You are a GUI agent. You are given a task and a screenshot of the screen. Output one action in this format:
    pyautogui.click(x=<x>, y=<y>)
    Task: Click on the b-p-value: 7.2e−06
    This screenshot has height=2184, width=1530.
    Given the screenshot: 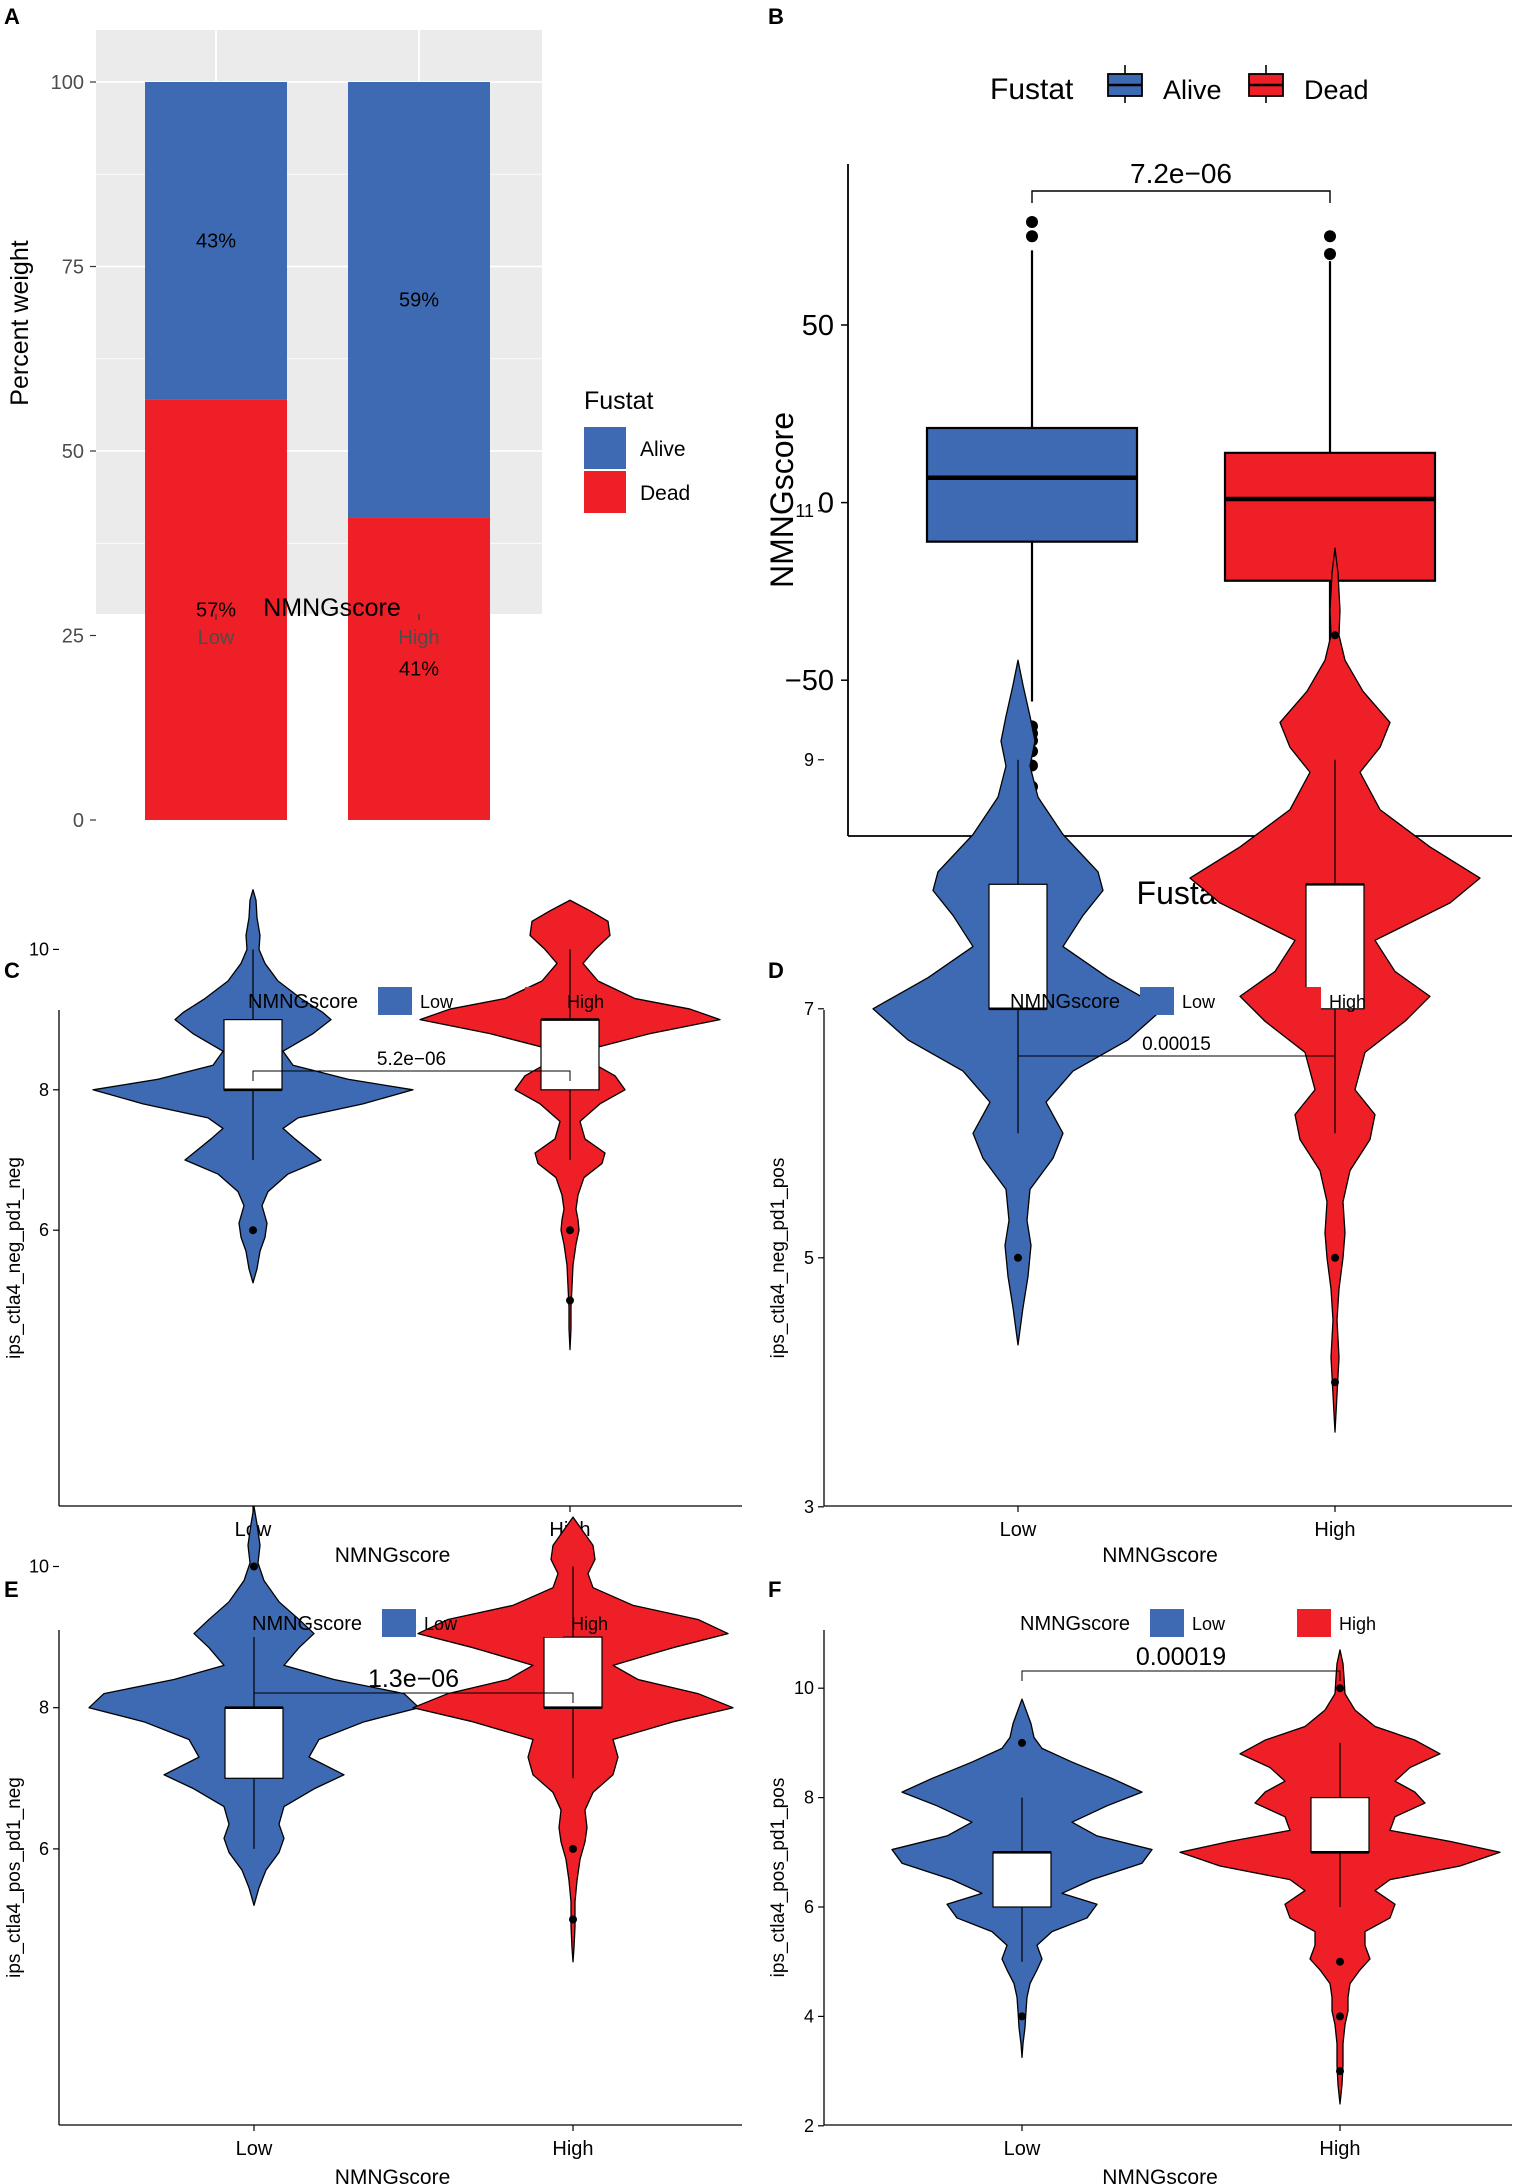 What is the action you would take?
    pyautogui.click(x=1181, y=173)
    